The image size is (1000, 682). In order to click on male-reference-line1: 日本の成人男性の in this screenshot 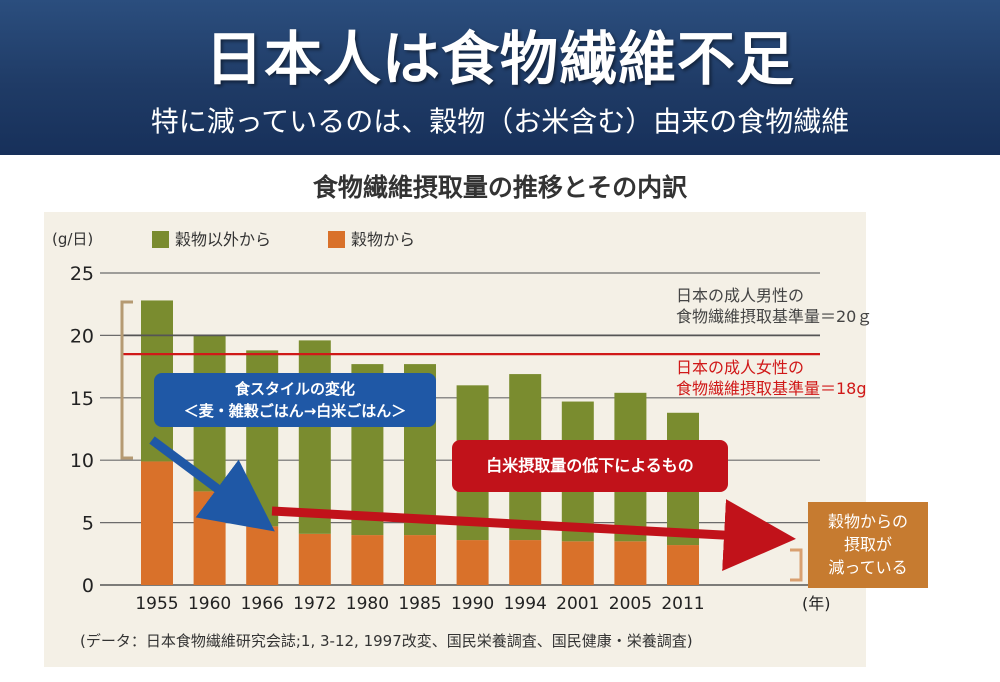, I will do `click(740, 295)`.